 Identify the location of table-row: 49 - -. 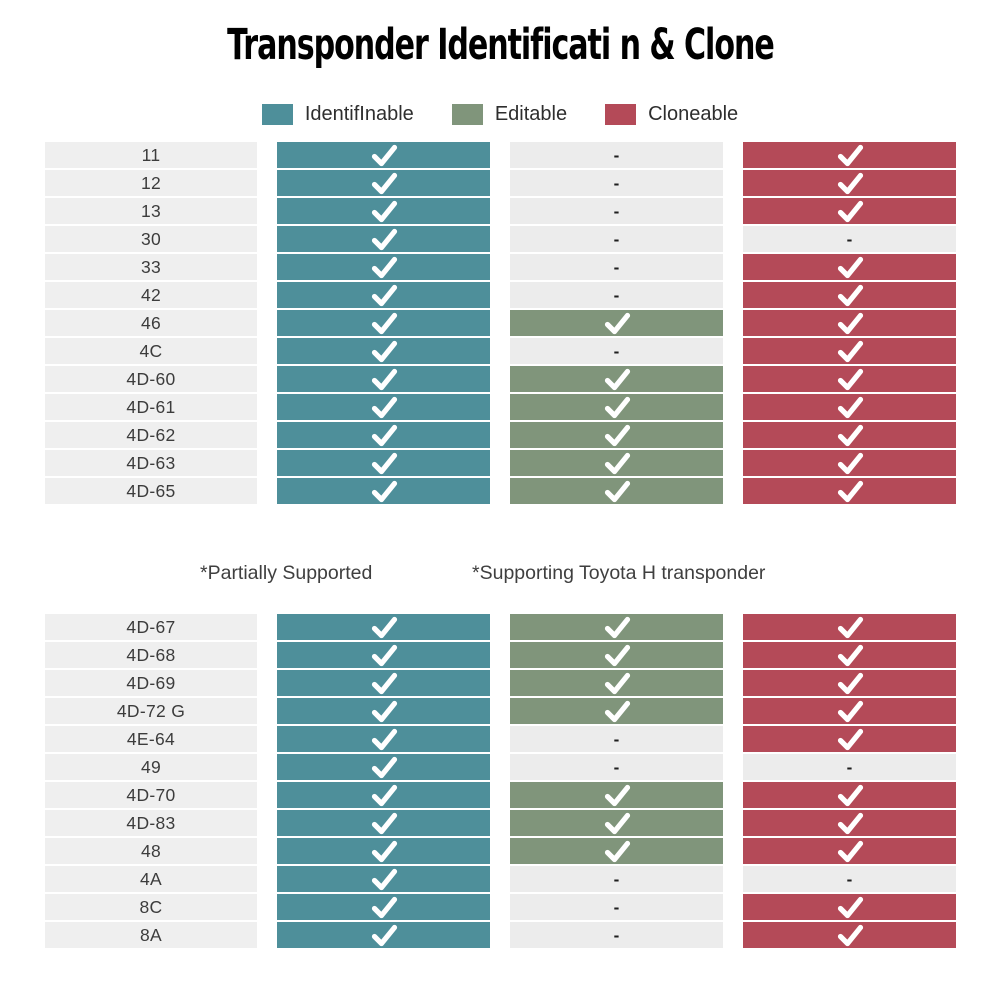
(501, 767).